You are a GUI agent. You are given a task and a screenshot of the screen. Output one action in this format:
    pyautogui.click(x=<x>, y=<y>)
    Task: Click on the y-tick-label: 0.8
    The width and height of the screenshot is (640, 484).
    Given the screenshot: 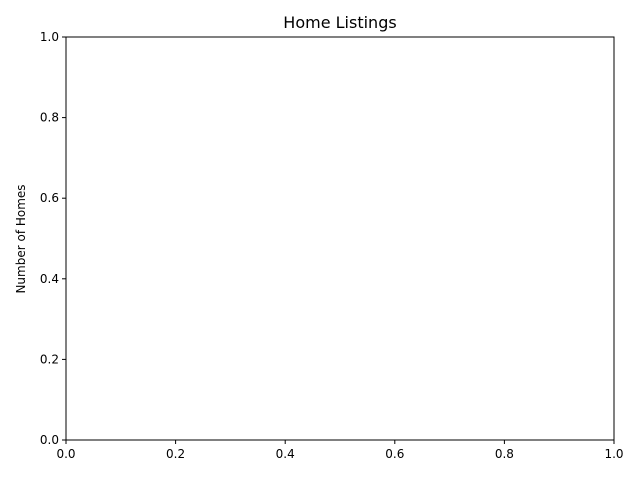 What is the action you would take?
    pyautogui.click(x=49, y=118)
    